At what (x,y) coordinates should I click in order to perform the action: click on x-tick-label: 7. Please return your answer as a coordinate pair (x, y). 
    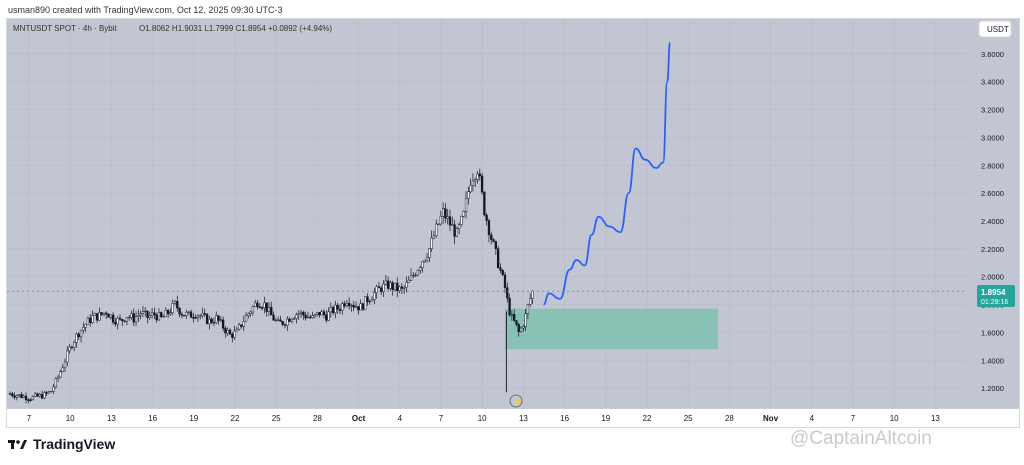
    Looking at the image, I should click on (441, 418).